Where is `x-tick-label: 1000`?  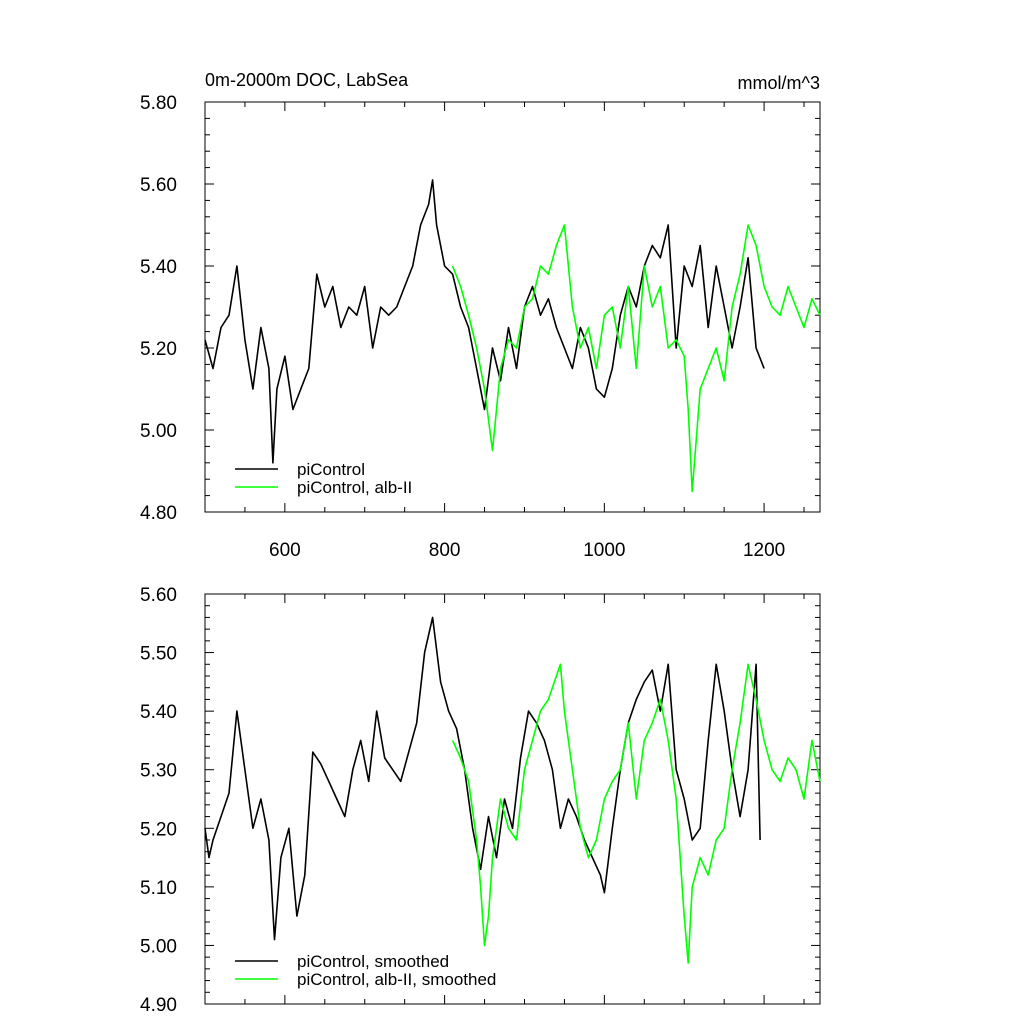
x-tick-label: 1000 is located at coordinates (604, 550).